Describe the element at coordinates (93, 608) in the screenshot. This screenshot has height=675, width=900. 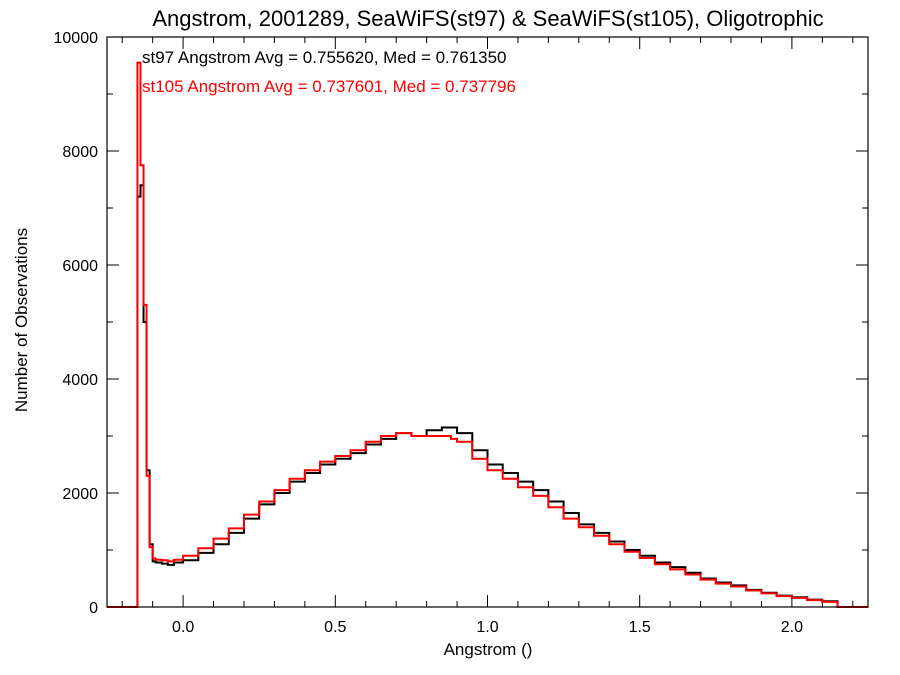
I see `y-tick-label: 0` at that location.